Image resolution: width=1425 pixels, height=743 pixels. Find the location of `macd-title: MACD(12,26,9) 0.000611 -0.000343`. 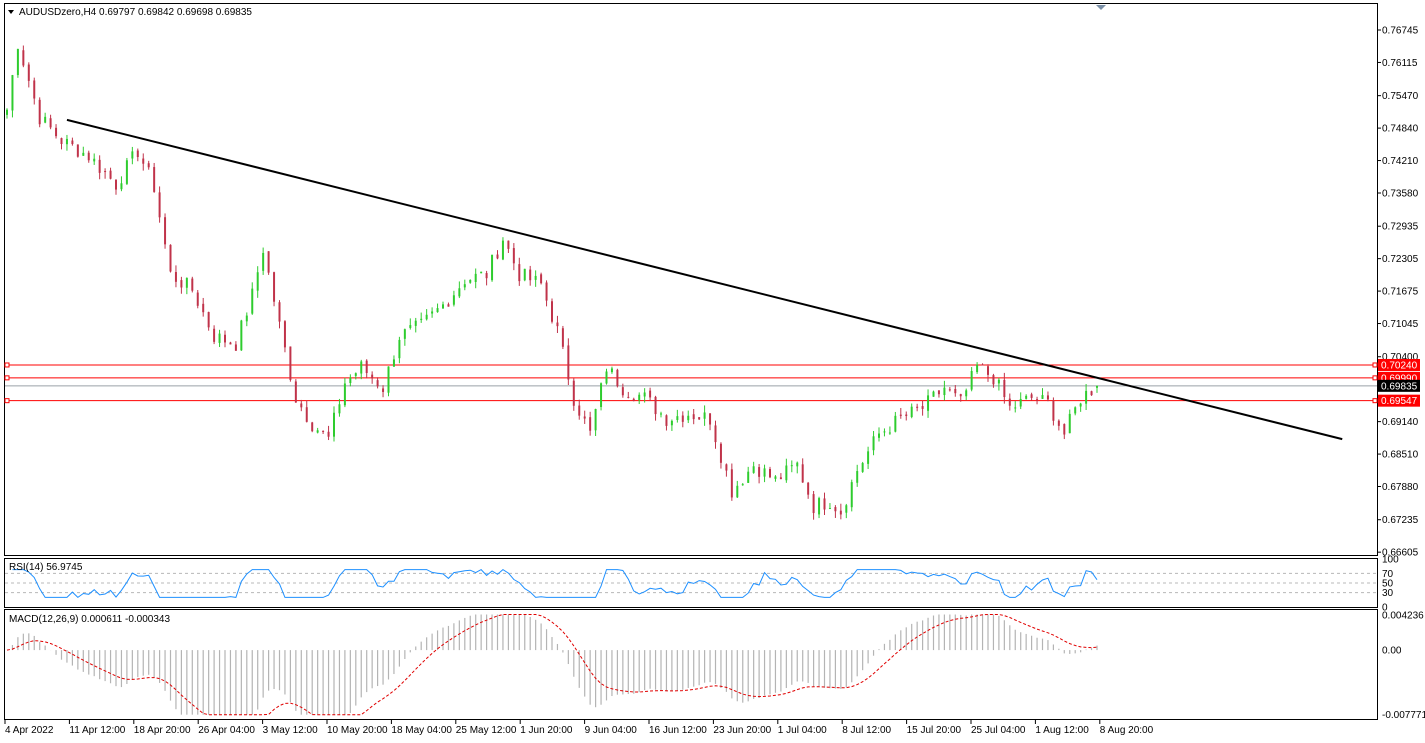

macd-title: MACD(12,26,9) 0.000611 -0.000343 is located at coordinates (89, 619).